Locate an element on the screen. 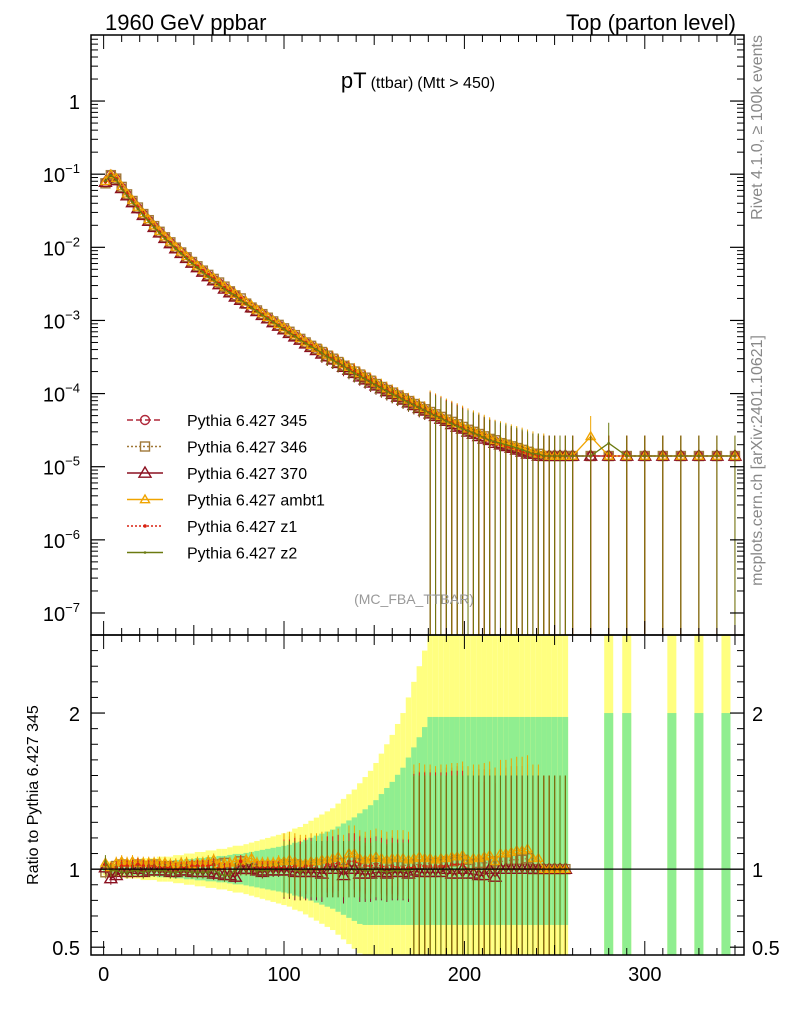  main-ytick-label-base: 1 is located at coordinates (74, 103).